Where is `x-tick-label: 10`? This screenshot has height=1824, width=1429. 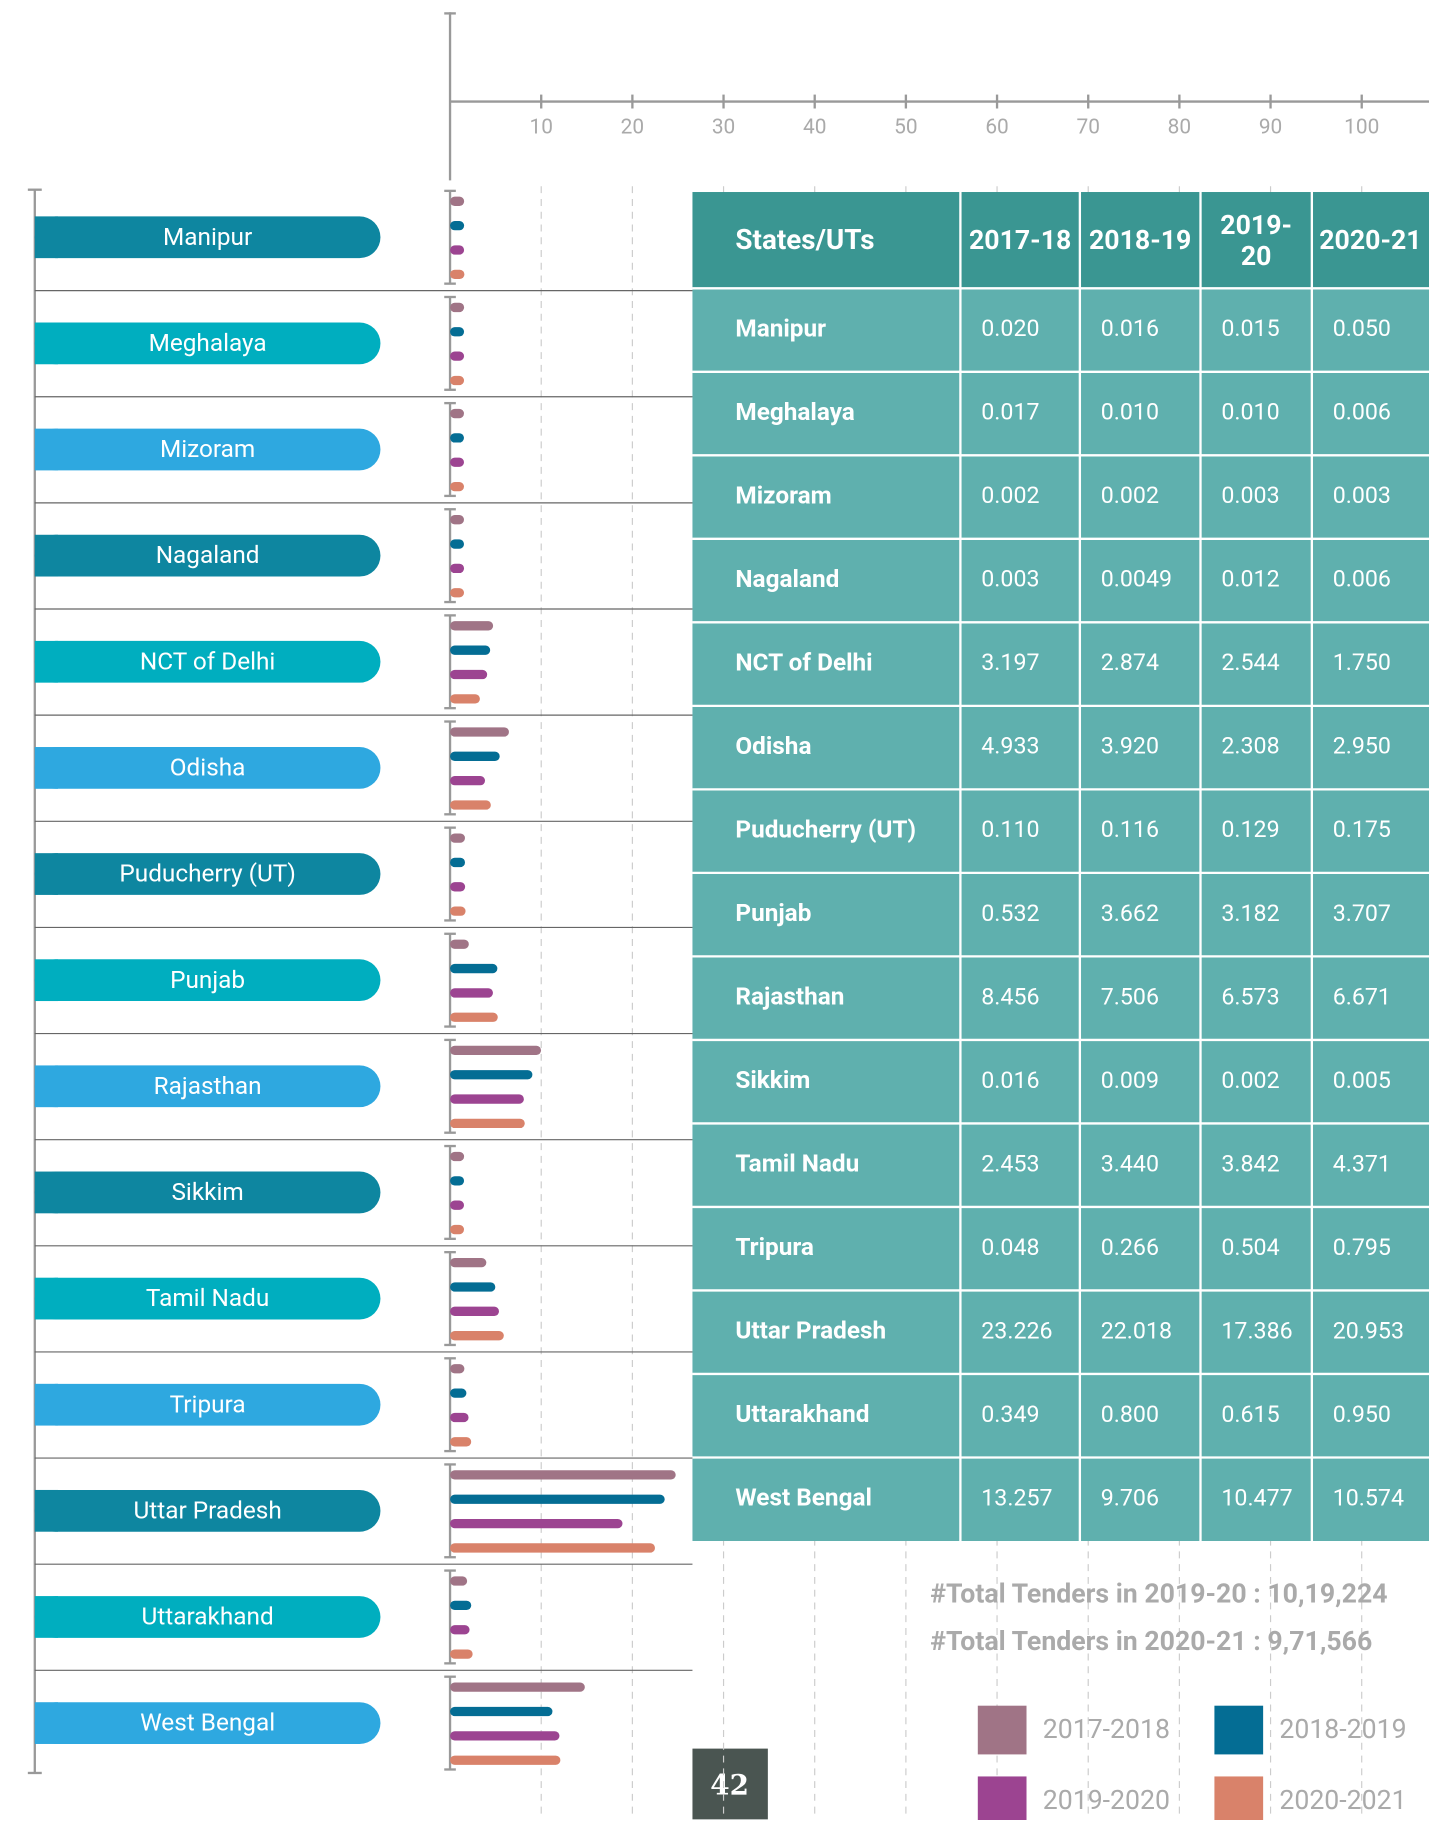
x-tick-label: 10 is located at coordinates (540, 128).